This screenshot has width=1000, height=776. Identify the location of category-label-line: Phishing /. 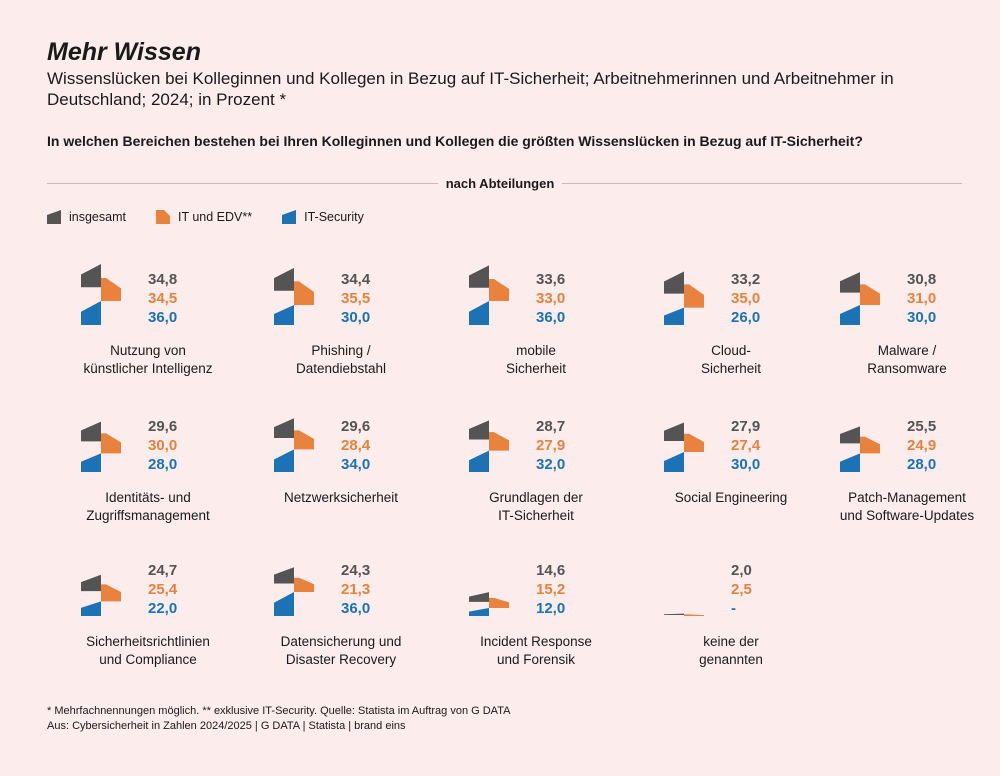
(341, 350).